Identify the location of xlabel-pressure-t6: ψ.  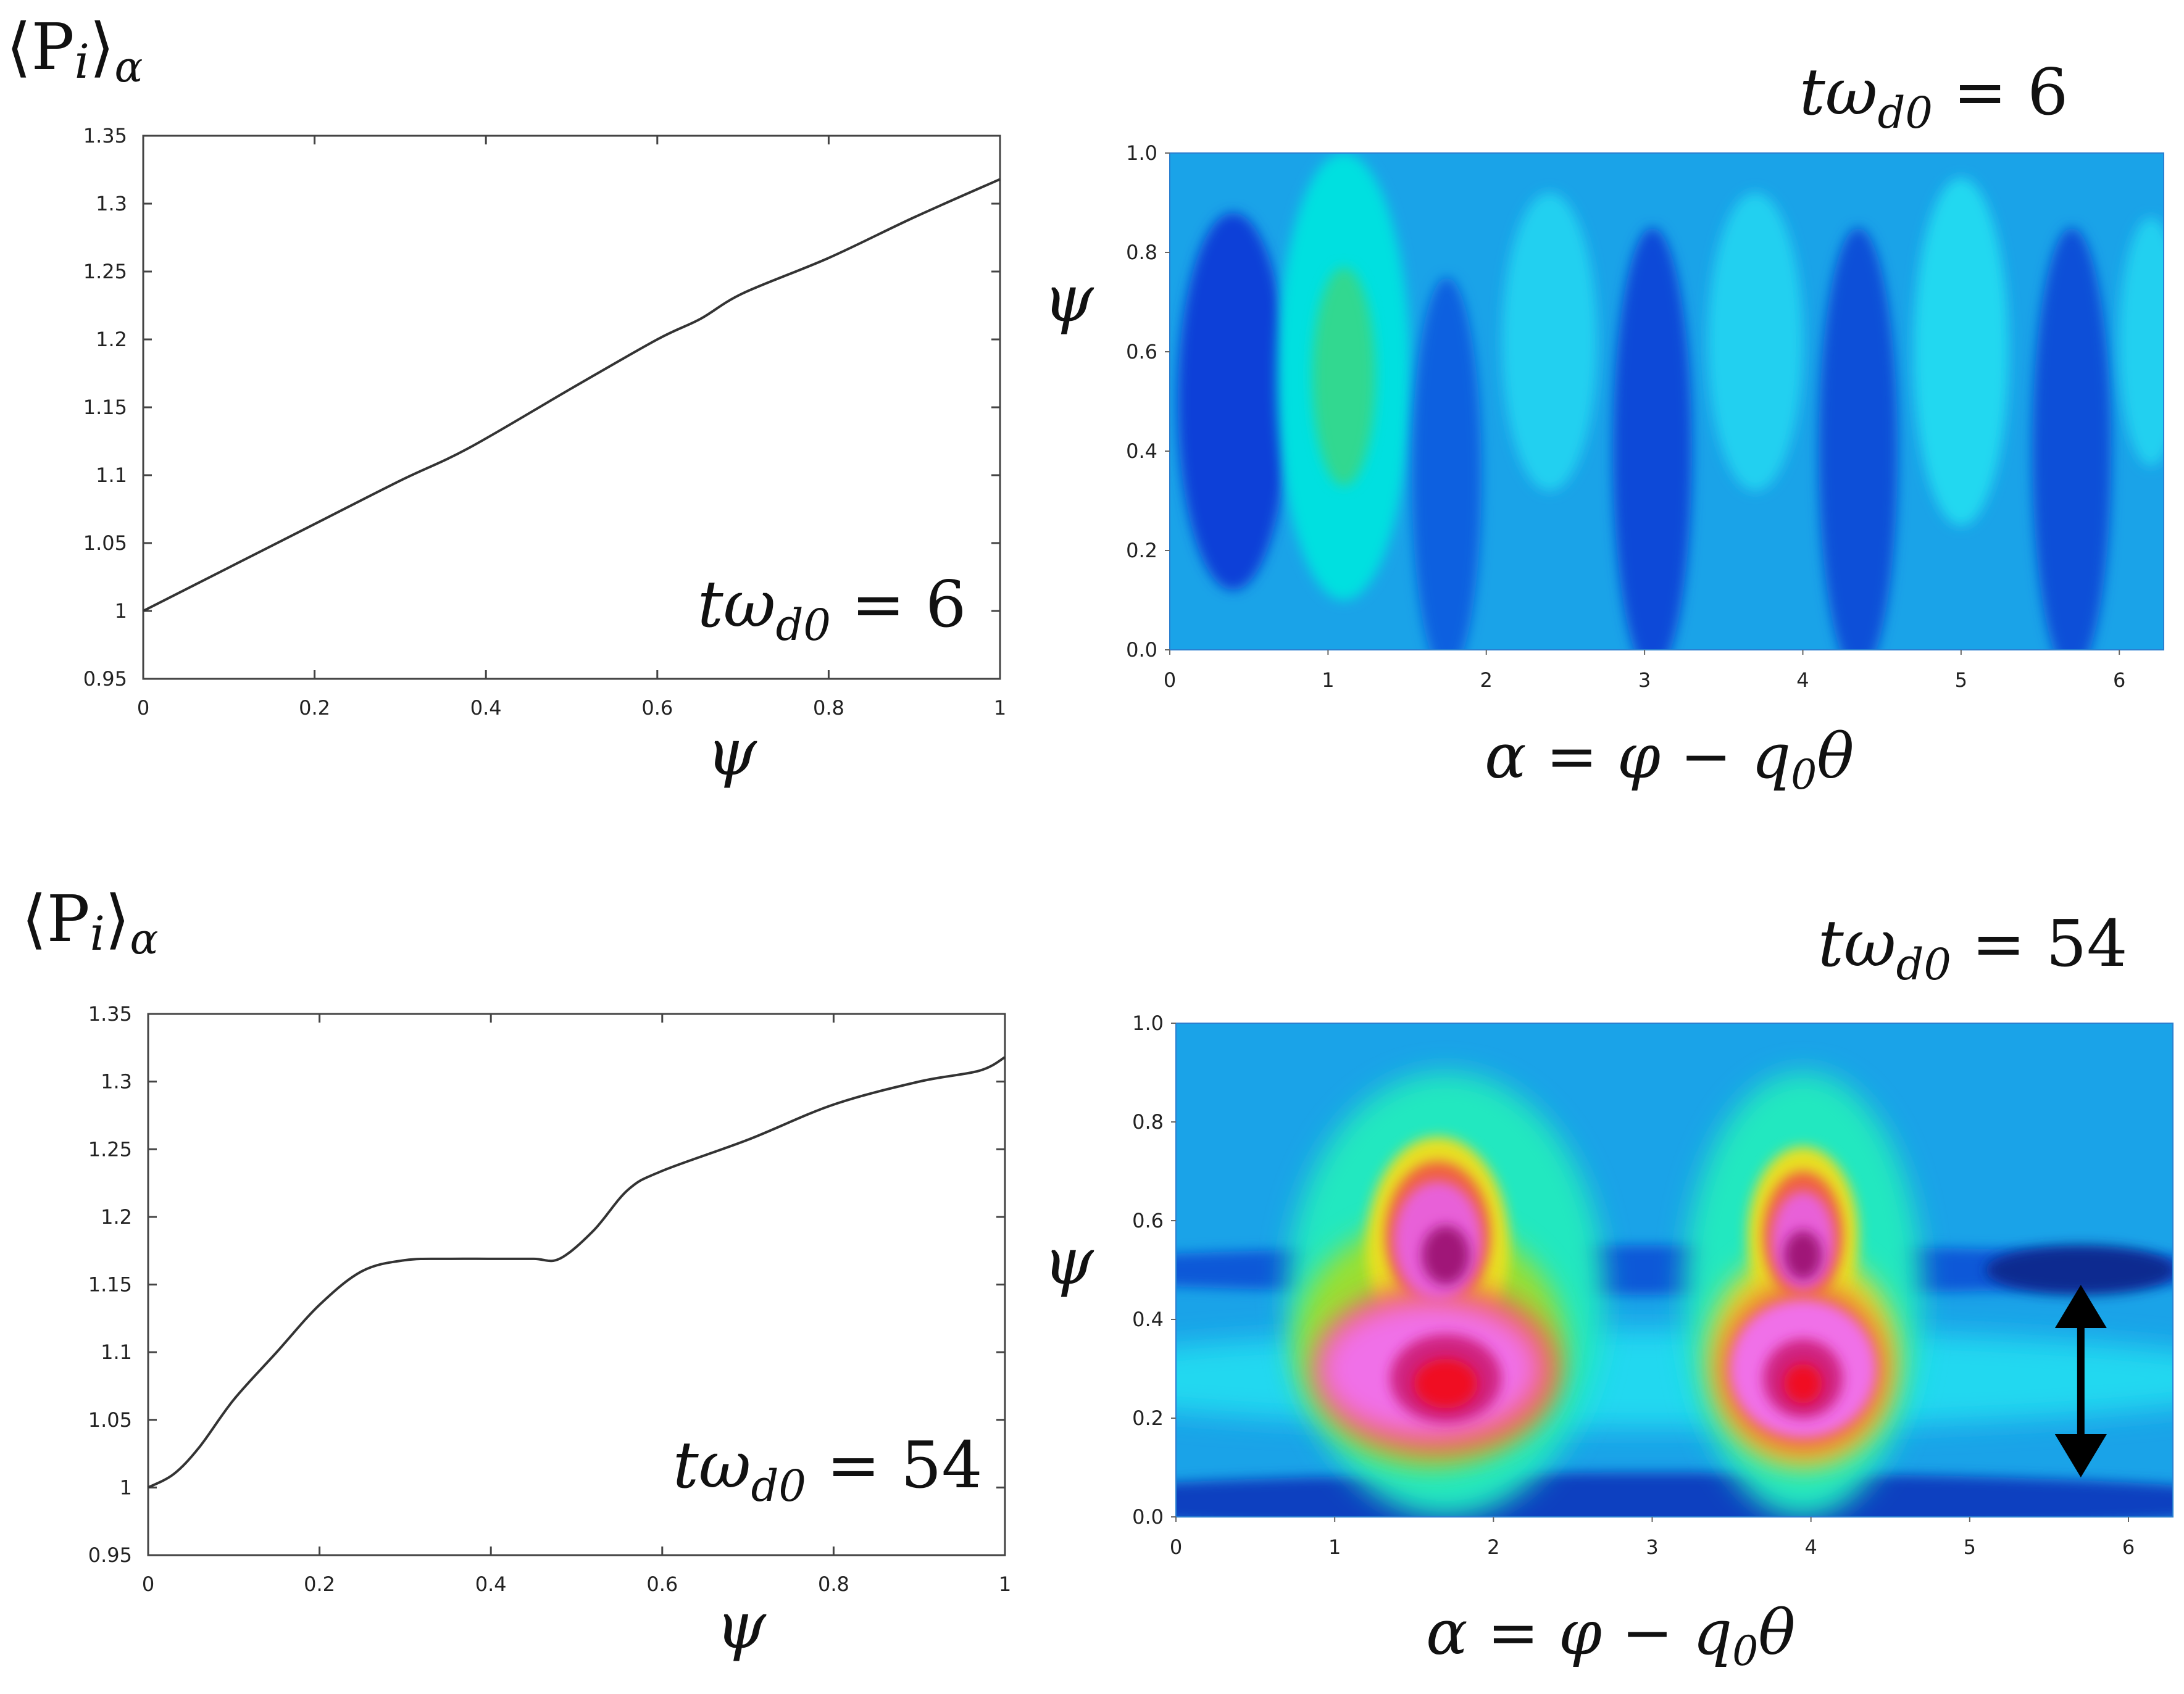
(731, 752).